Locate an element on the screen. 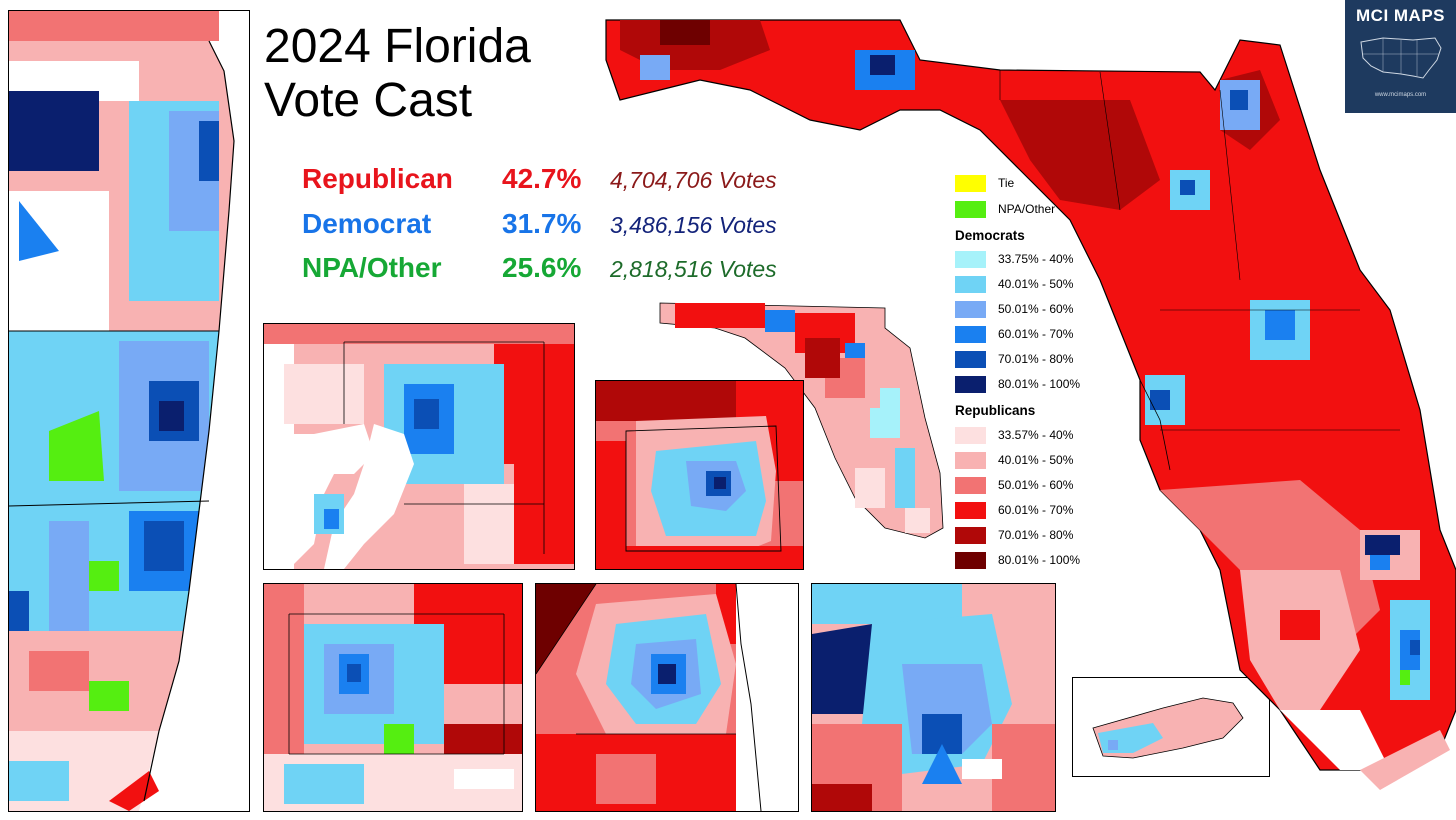 The height and width of the screenshot is (820, 1456). result-percent: 42.7% is located at coordinates (542, 178).